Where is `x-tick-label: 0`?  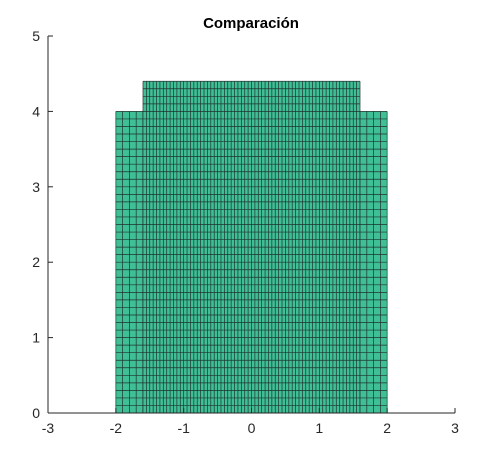 x-tick-label: 0 is located at coordinates (252, 428).